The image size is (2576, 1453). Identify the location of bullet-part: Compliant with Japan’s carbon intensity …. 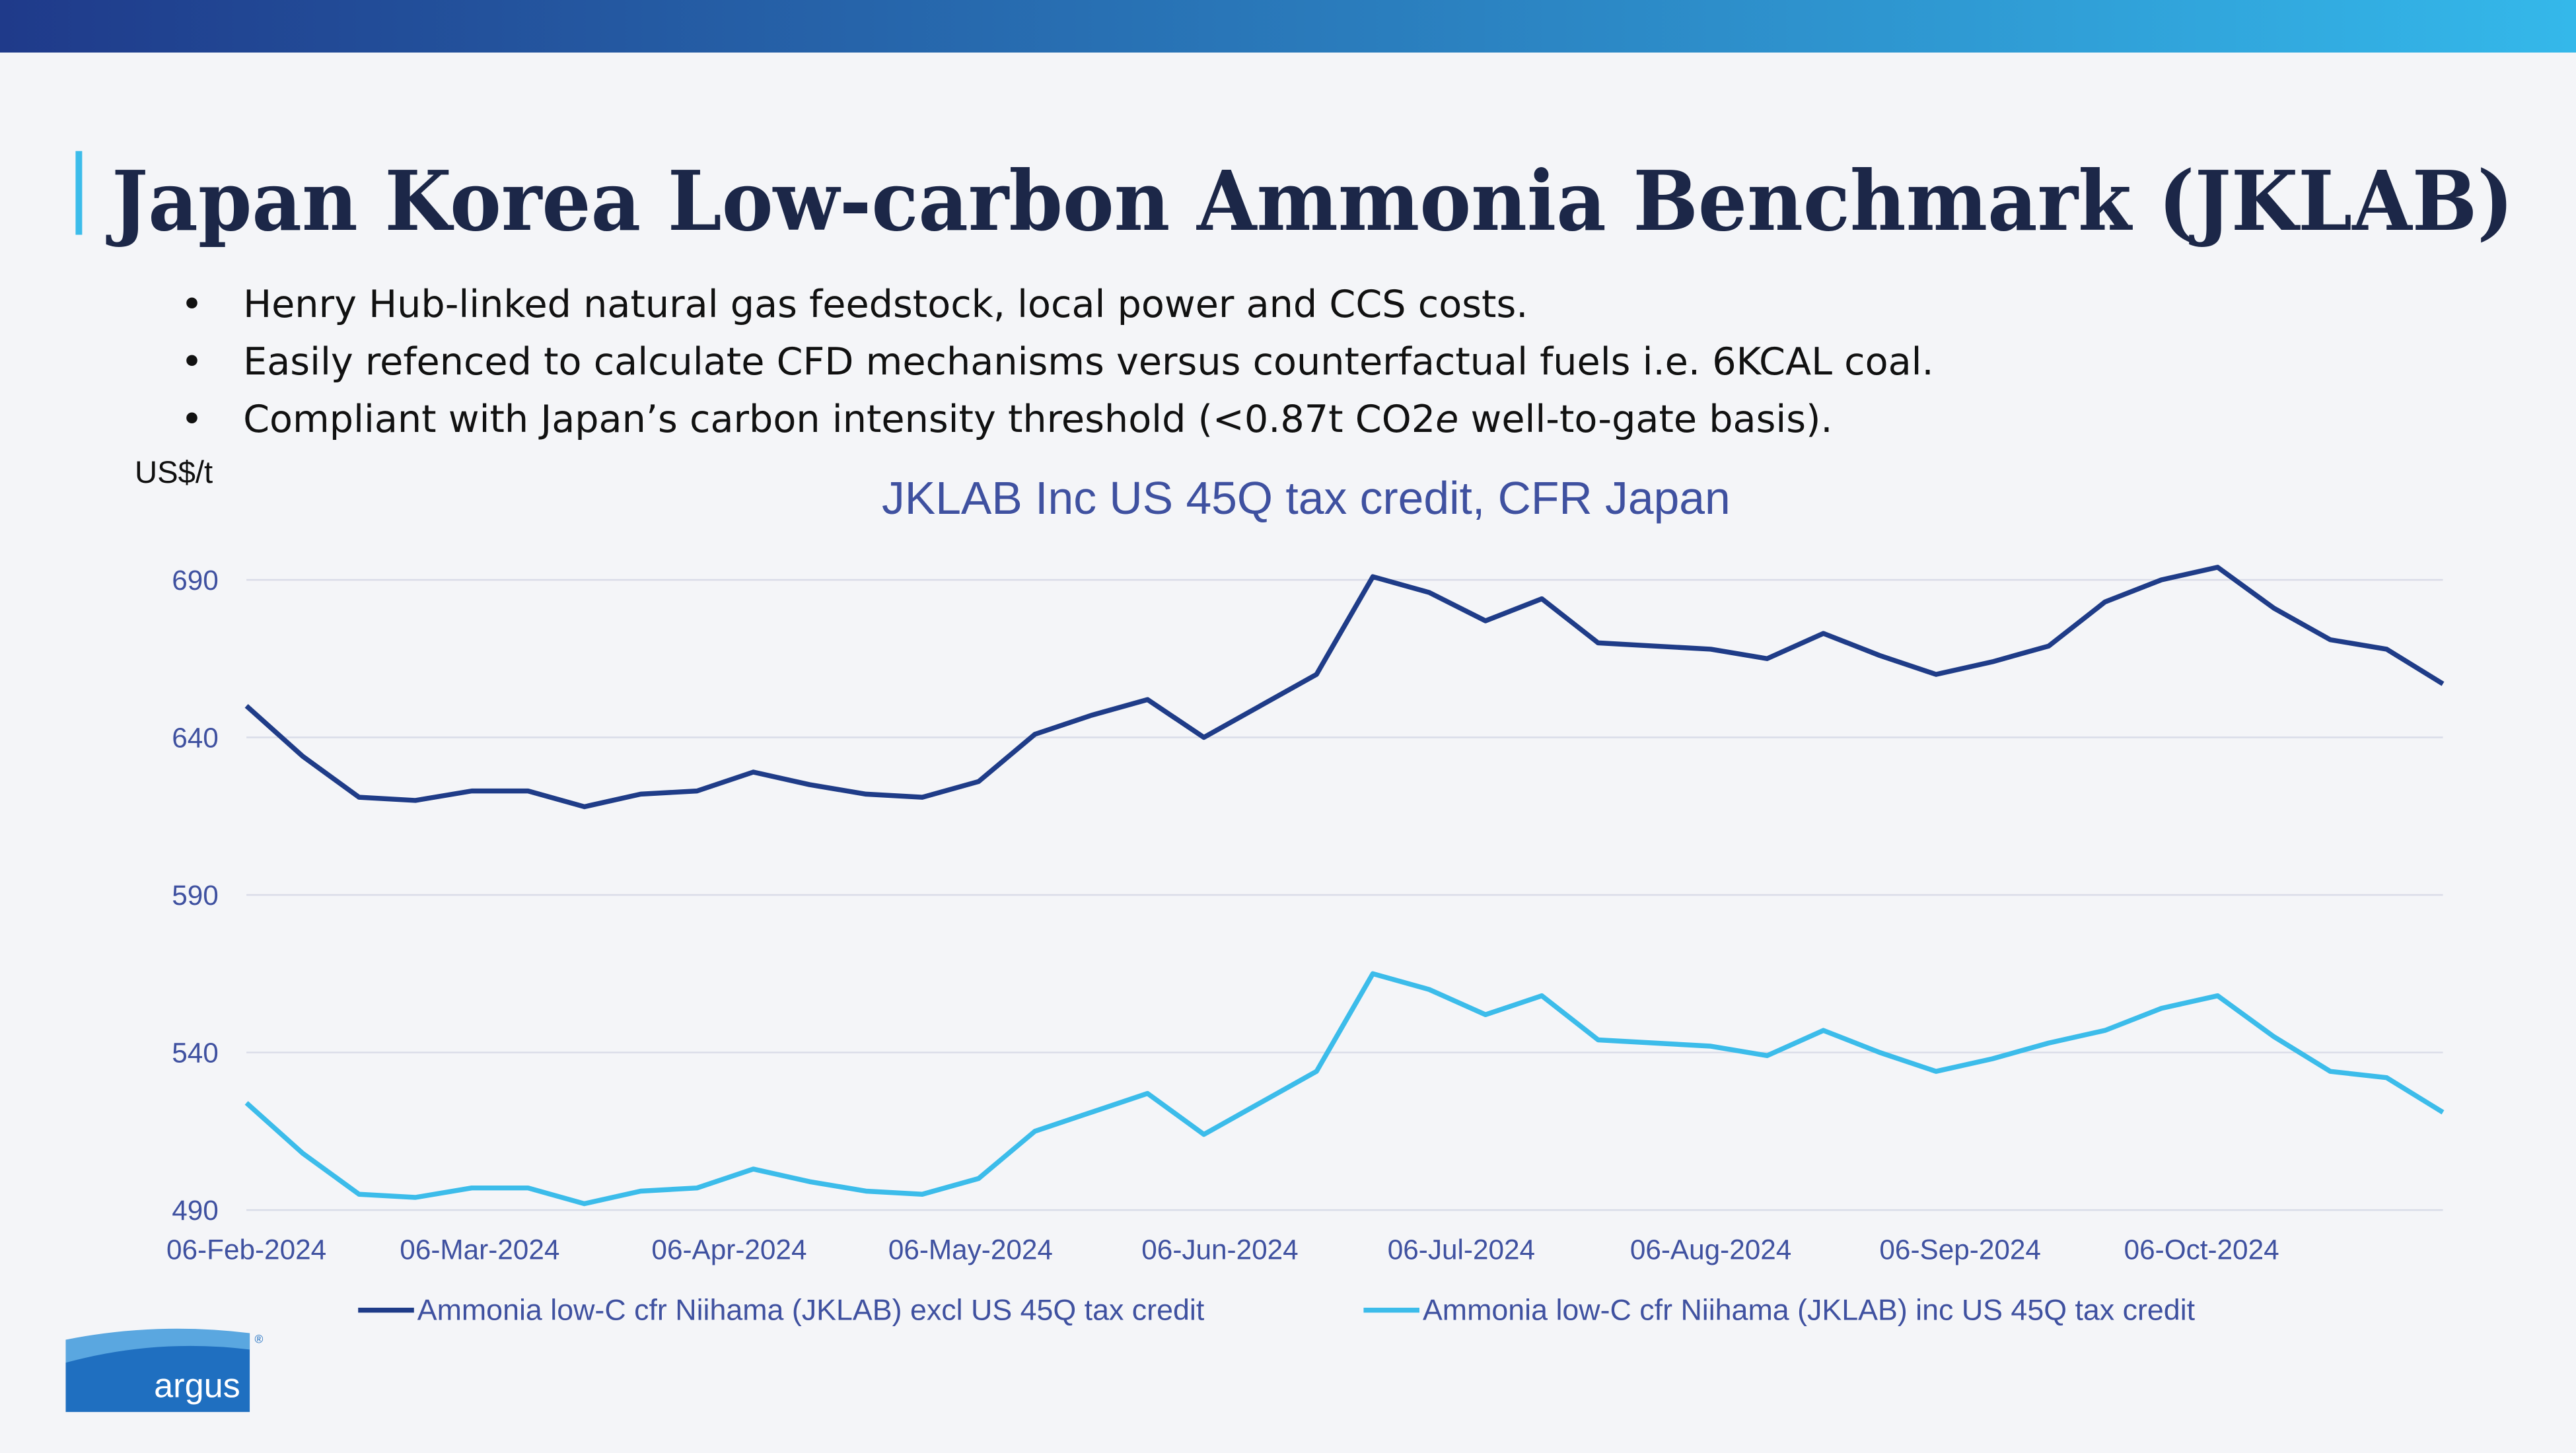
(839, 419).